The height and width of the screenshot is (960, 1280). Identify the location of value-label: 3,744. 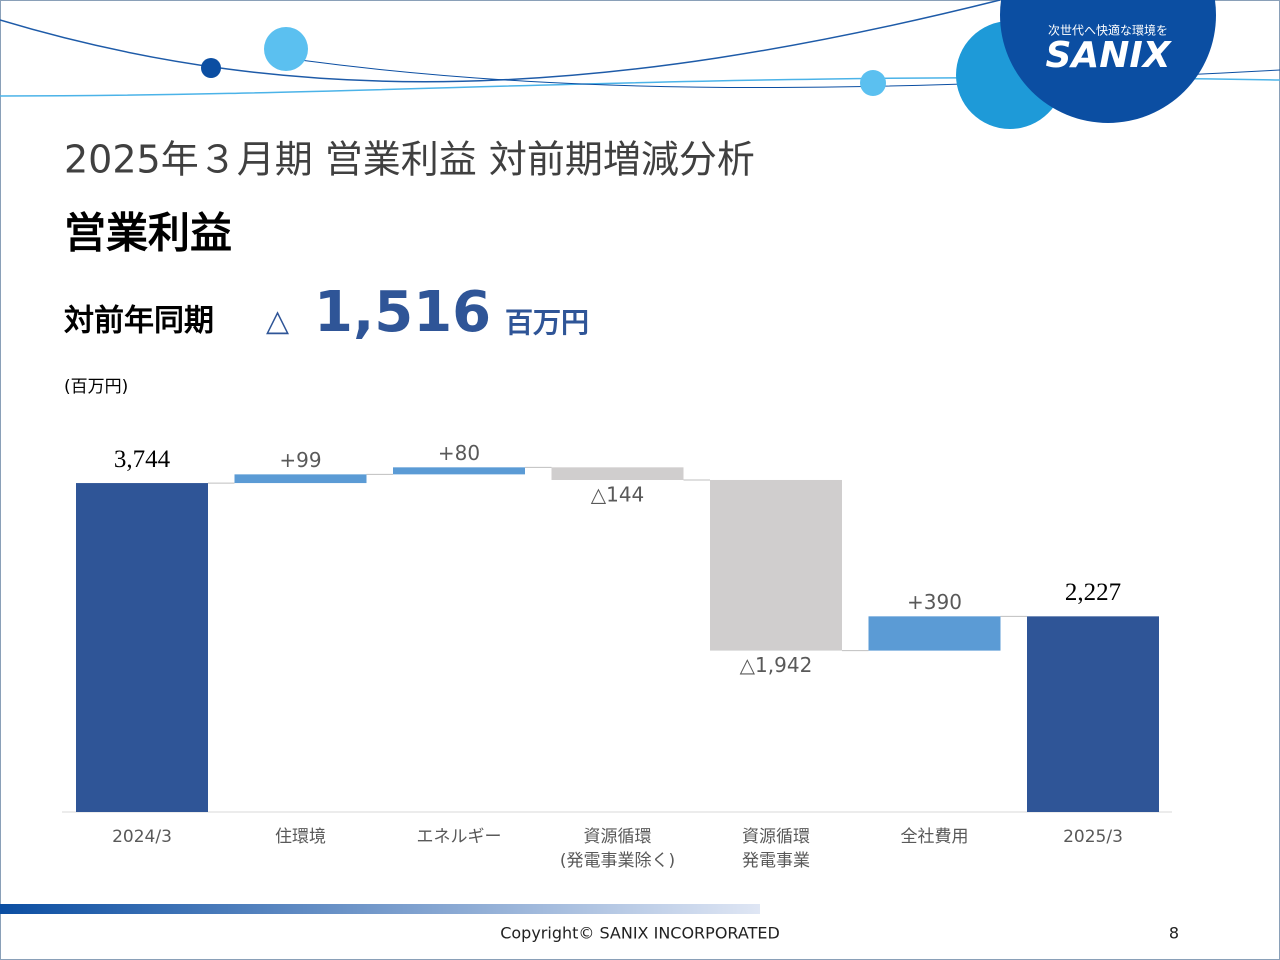
(142, 459).